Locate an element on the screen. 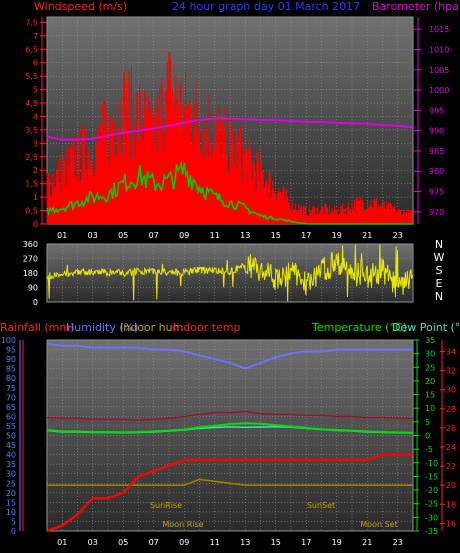  temperature-tick-label: -20 is located at coordinates (431, 490).